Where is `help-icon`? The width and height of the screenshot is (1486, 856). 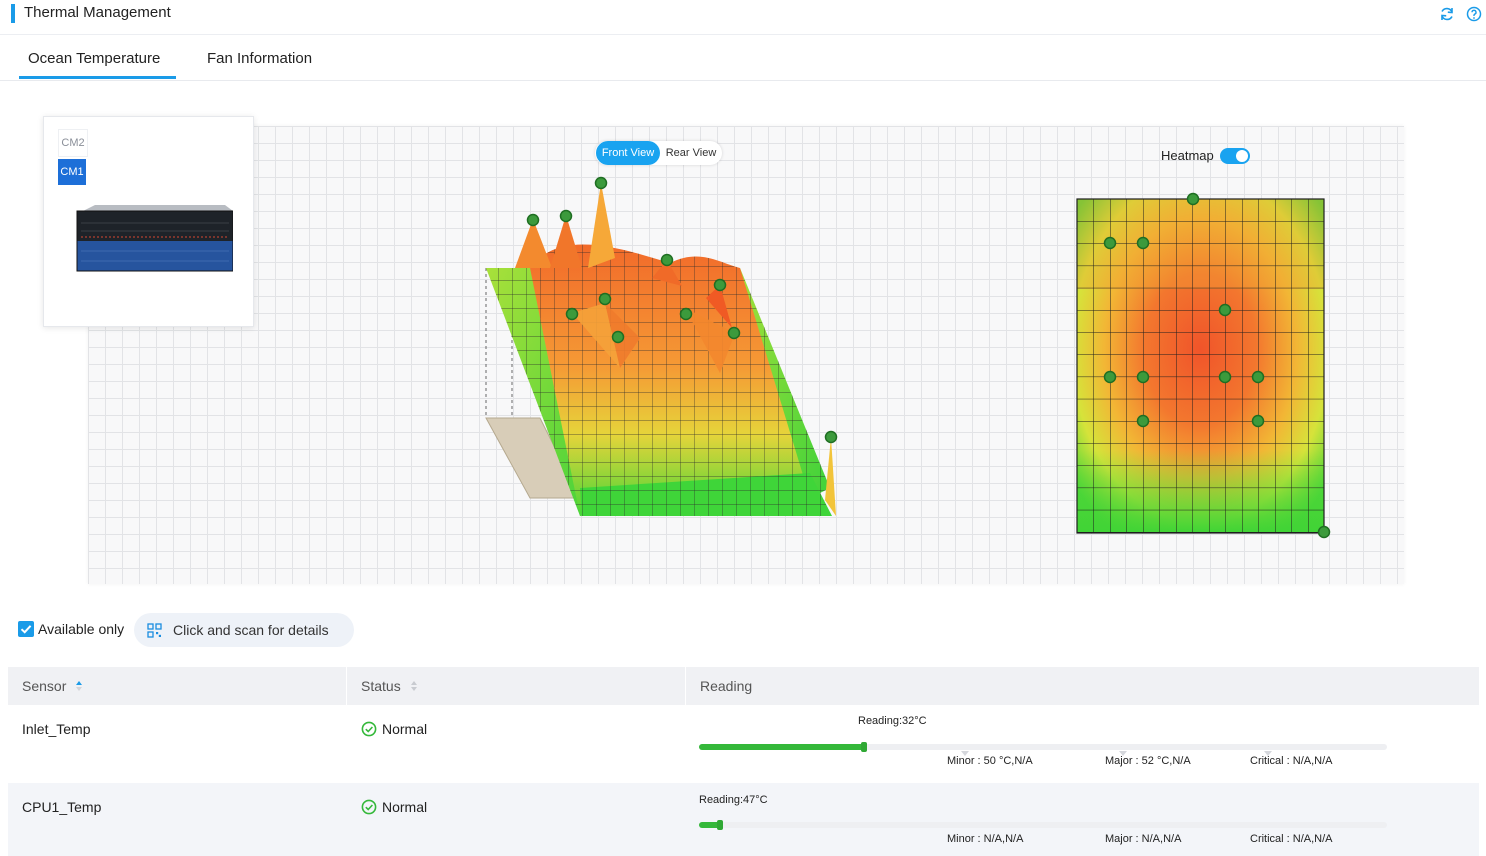 help-icon is located at coordinates (1474, 14).